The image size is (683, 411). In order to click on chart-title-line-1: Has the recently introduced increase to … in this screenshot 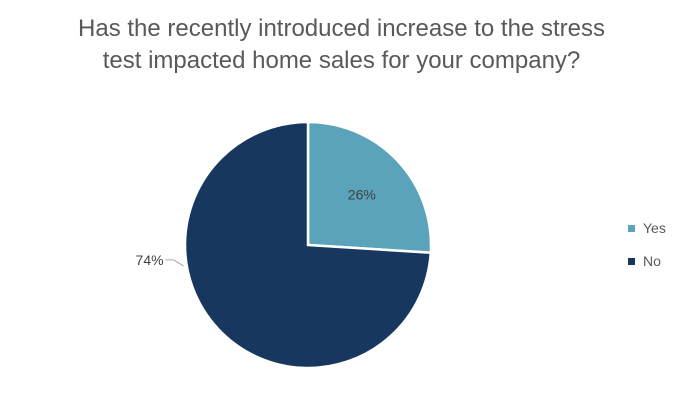, I will do `click(341, 28)`.